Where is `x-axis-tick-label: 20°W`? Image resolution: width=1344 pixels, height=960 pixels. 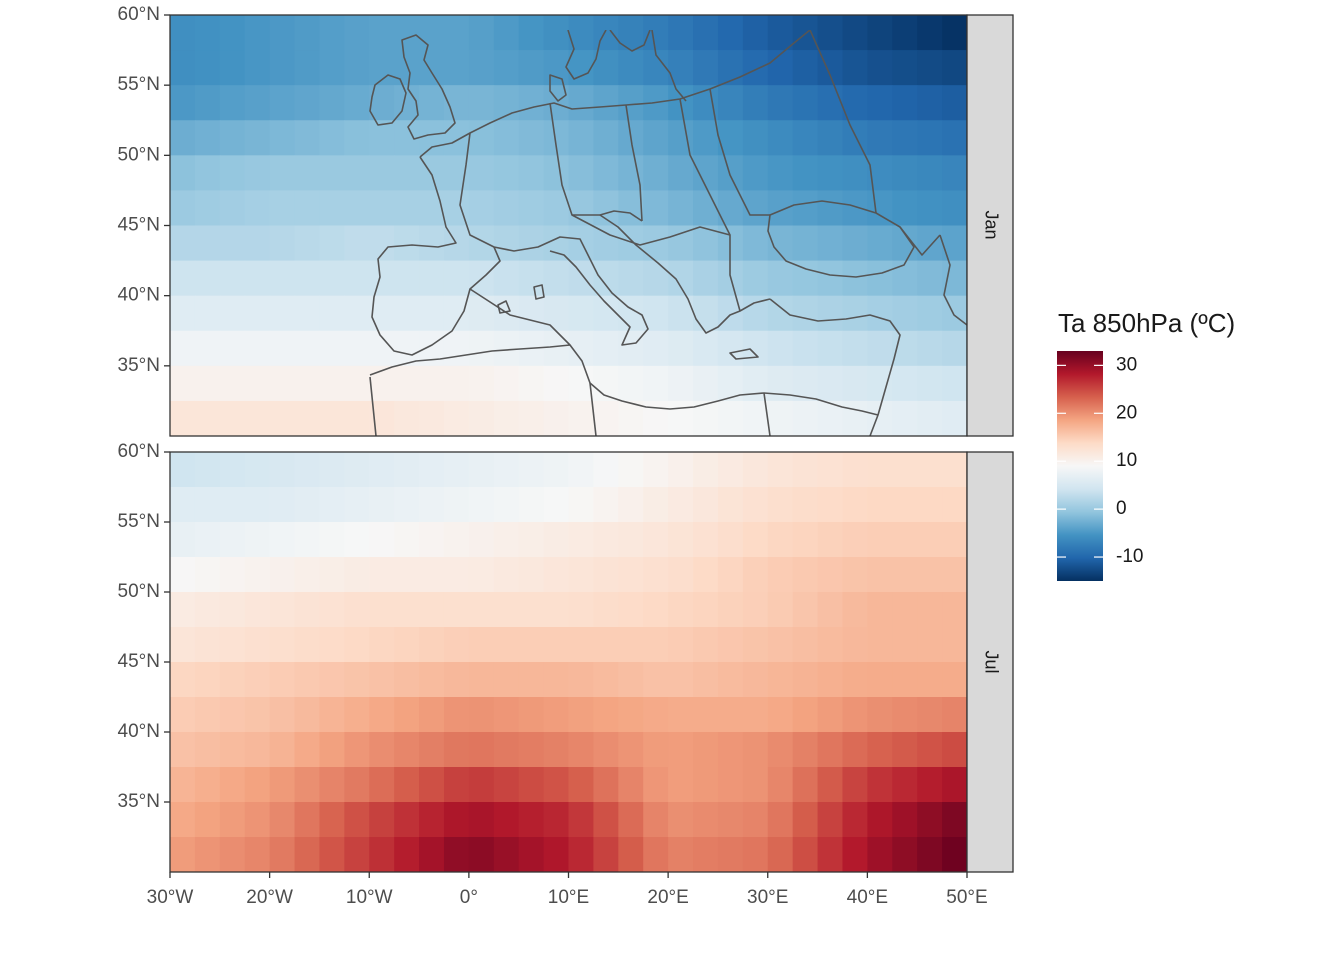 x-axis-tick-label: 20°W is located at coordinates (269, 897).